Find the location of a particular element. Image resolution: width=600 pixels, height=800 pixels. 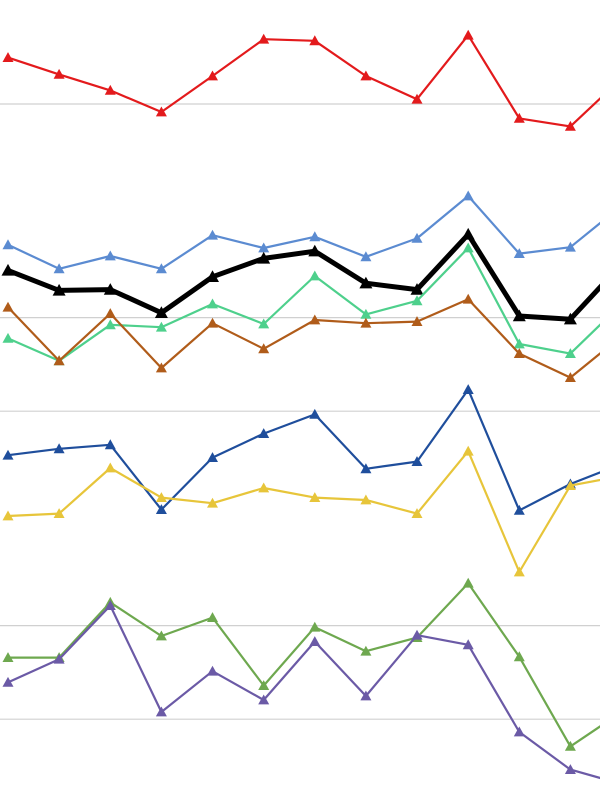

series-3-line is located at coordinates (303, 276).